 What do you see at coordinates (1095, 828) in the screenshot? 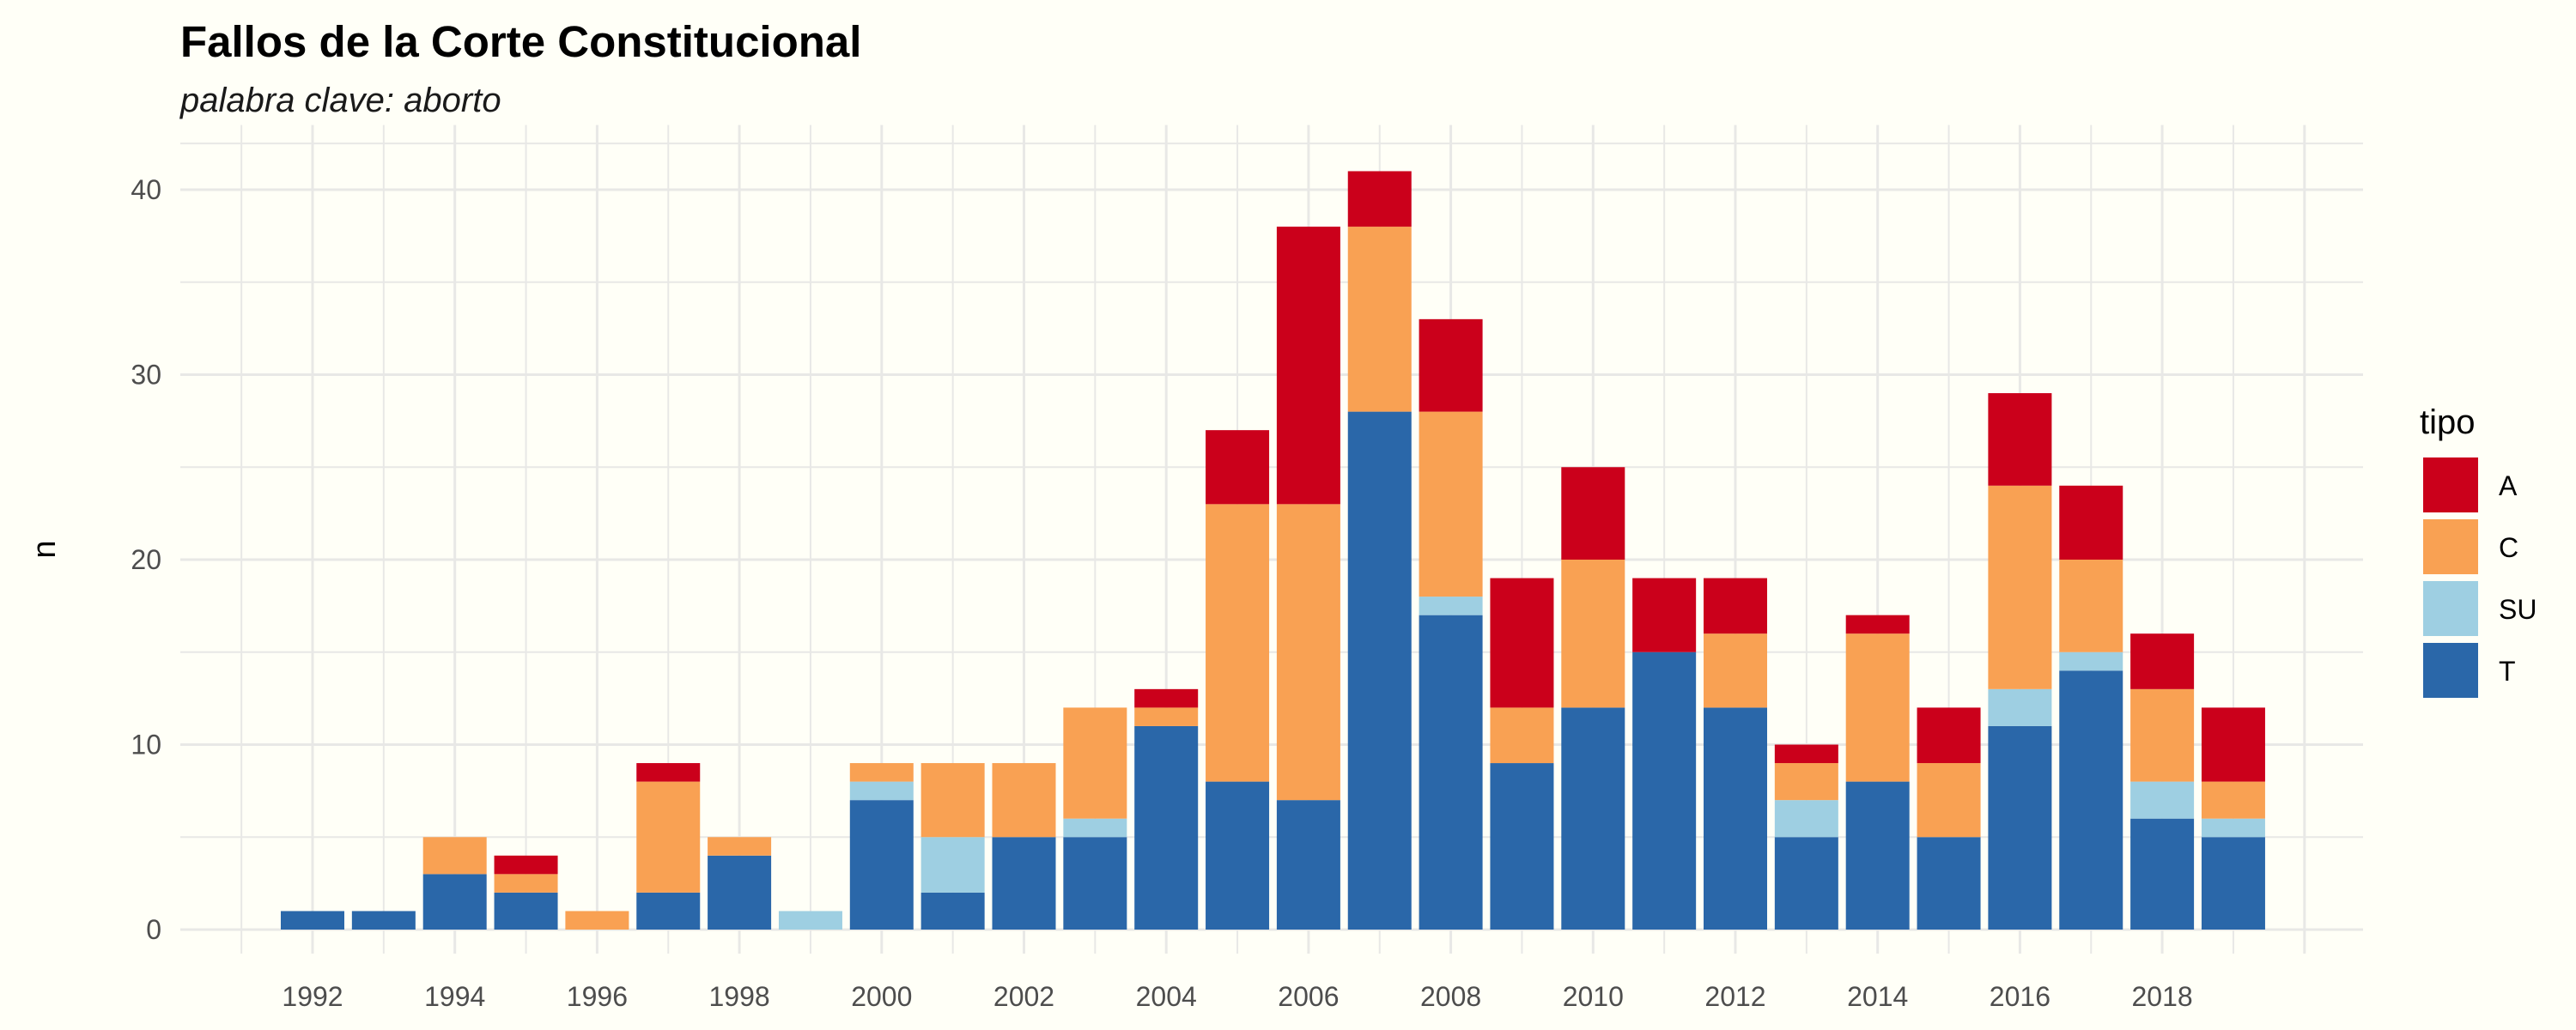
I see `bar-su-2003` at bounding box center [1095, 828].